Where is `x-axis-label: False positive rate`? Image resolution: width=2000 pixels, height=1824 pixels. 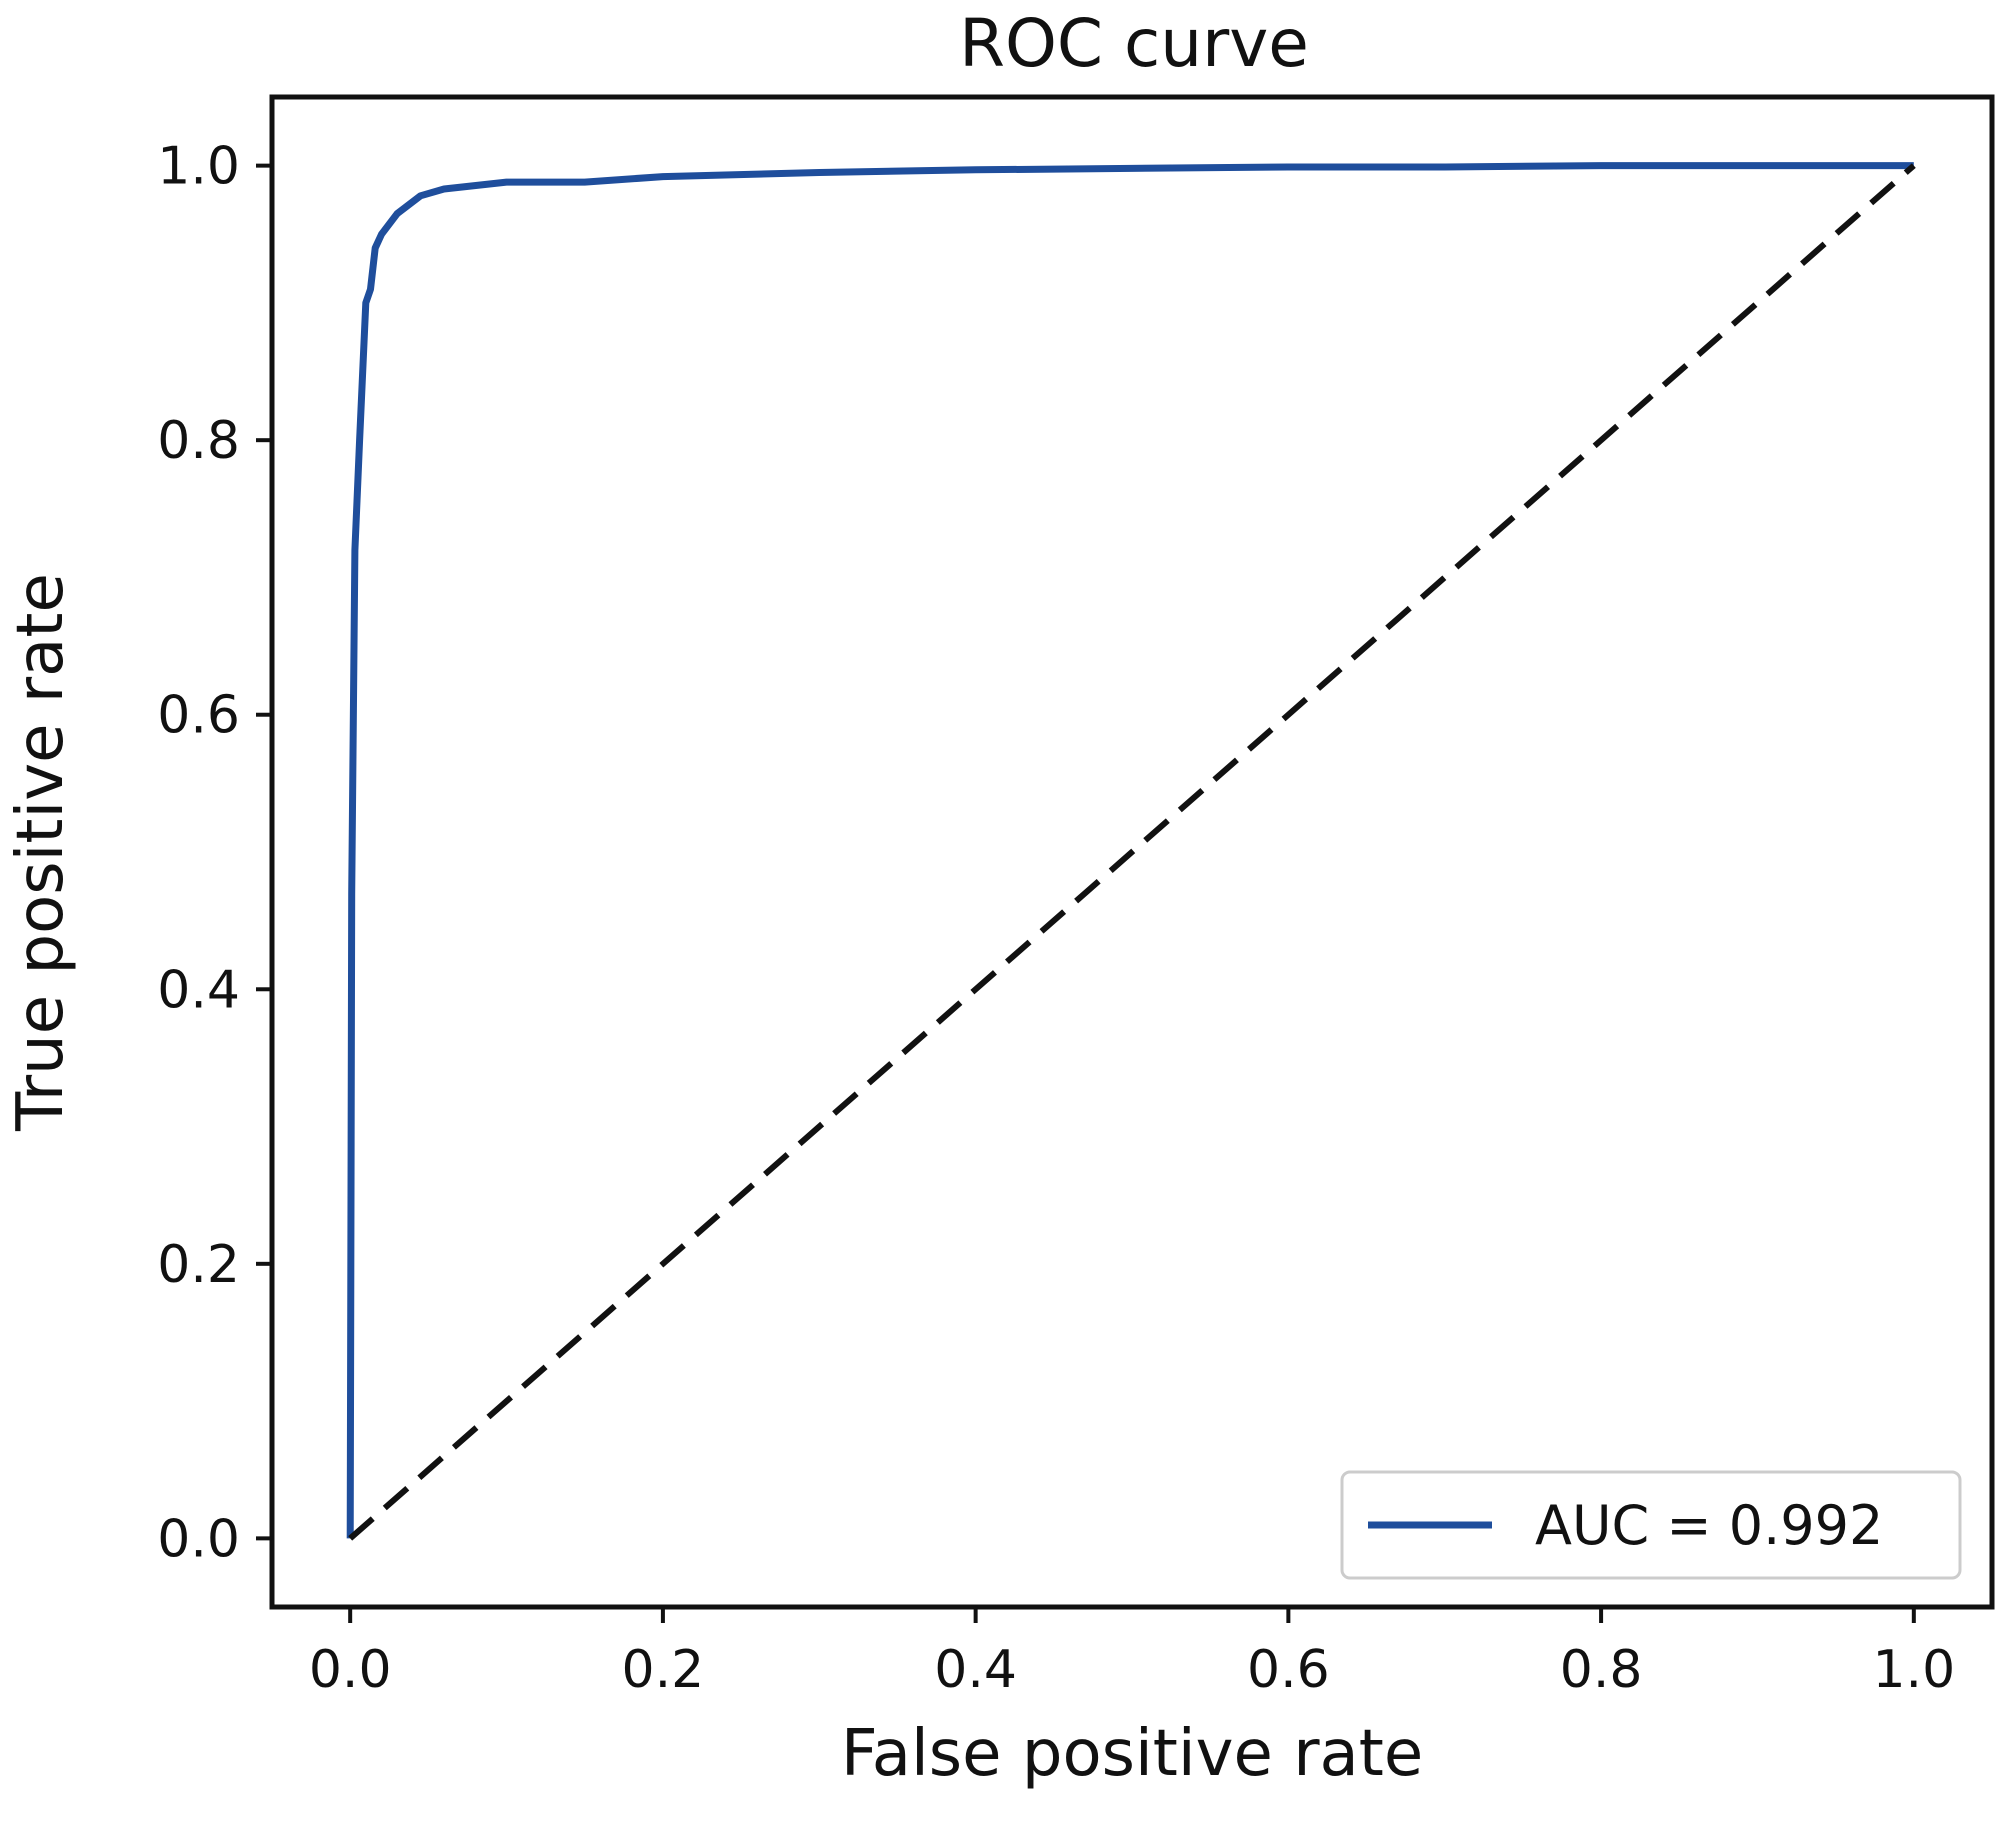 x-axis-label: False positive rate is located at coordinates (1132, 1754).